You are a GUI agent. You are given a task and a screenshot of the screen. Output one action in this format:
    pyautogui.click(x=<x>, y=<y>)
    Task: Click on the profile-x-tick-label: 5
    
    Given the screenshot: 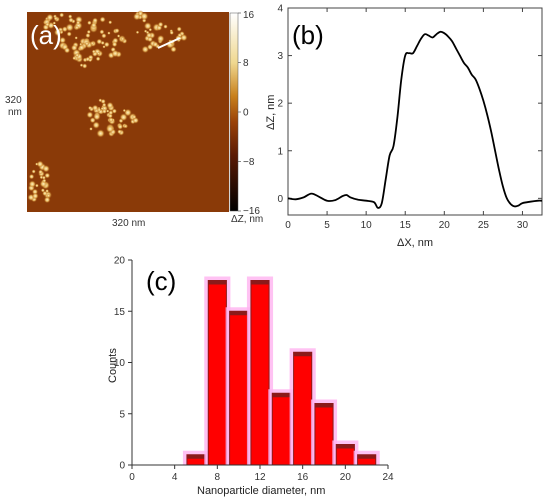 What is the action you would take?
    pyautogui.click(x=327, y=225)
    